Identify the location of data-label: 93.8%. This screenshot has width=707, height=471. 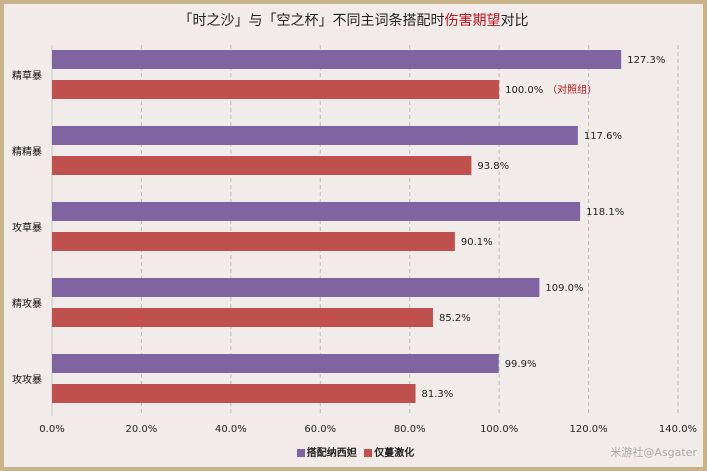
(493, 166).